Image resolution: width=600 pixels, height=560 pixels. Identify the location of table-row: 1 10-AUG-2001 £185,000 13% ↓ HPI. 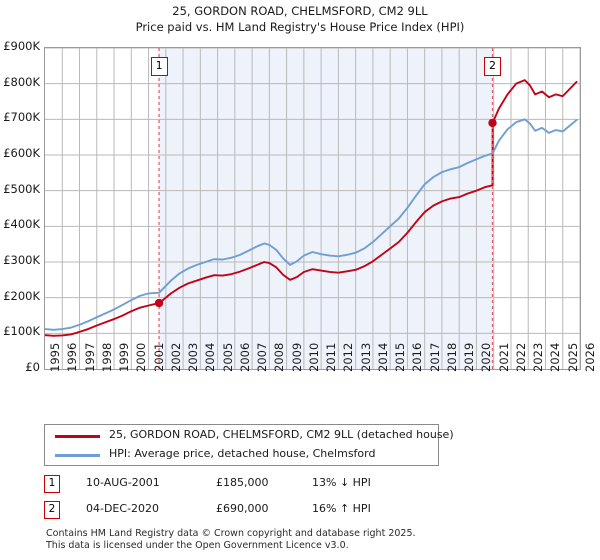
(254, 487).